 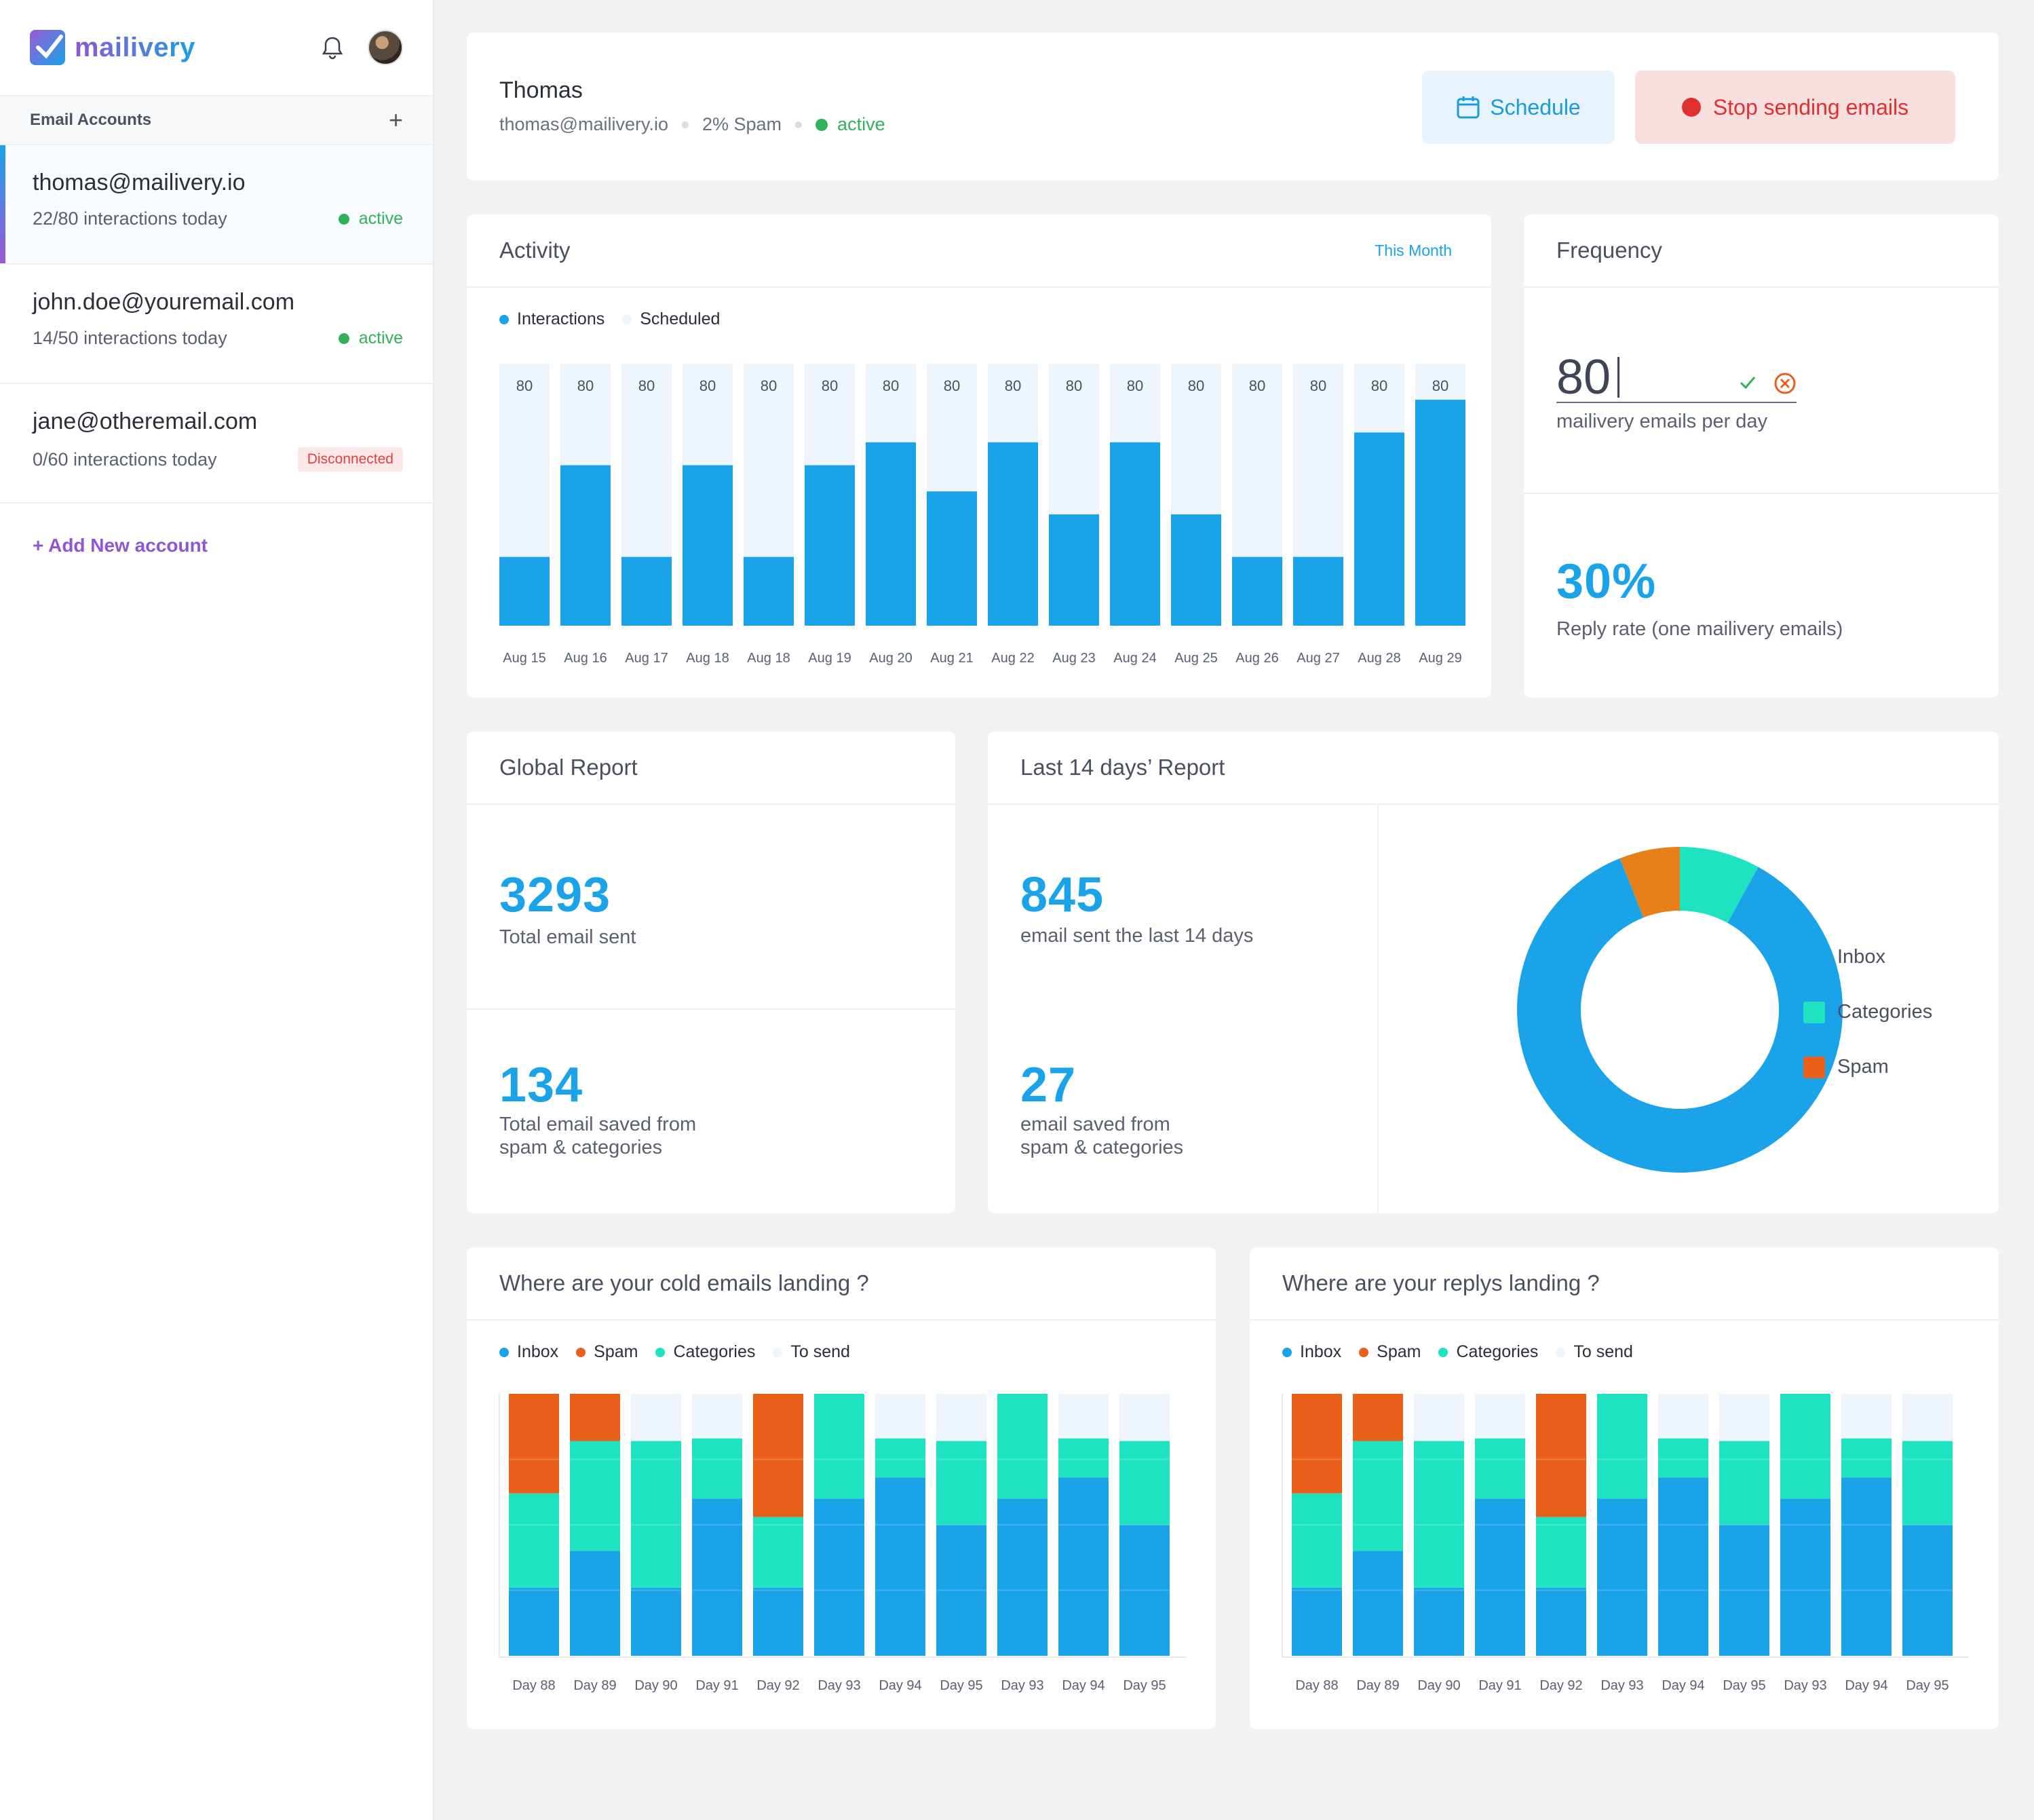 What do you see at coordinates (1095, 1124) in the screenshot?
I see `saved-label-line: email saved from` at bounding box center [1095, 1124].